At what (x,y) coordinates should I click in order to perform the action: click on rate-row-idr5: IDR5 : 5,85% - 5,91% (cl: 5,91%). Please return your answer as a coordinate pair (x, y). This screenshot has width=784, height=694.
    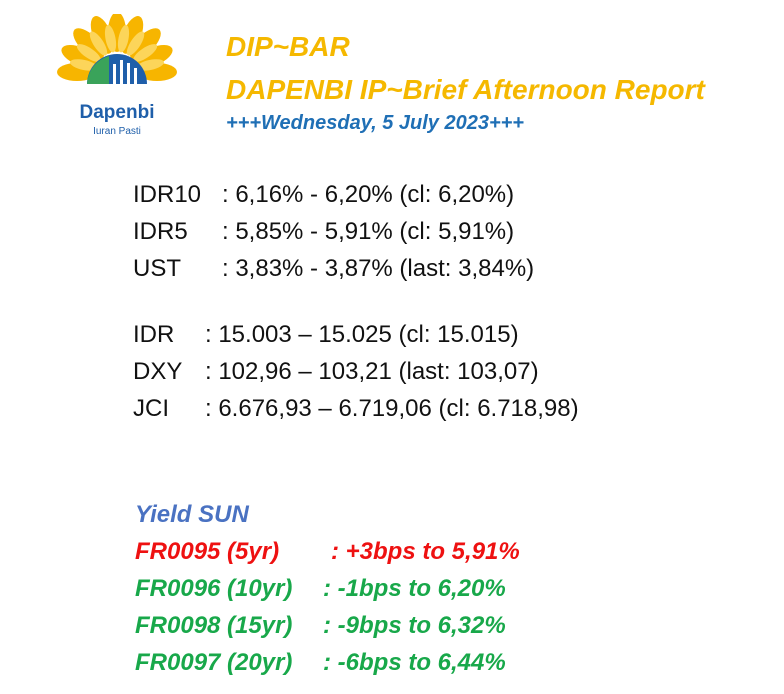
    Looking at the image, I should click on (333, 231).